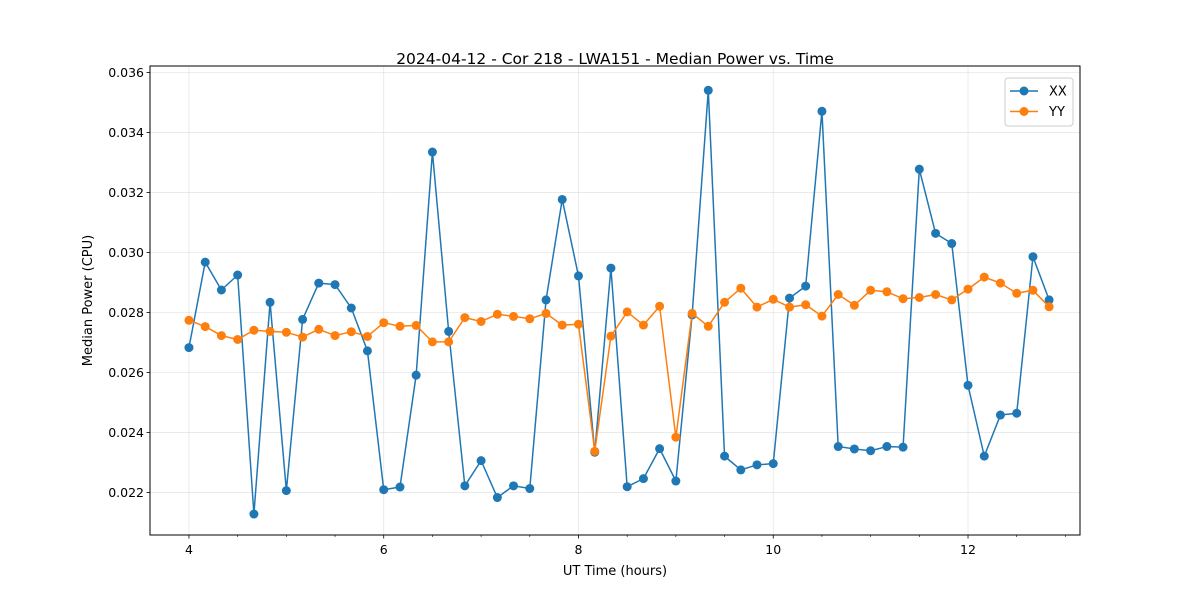  Describe the element at coordinates (129, 282) in the screenshot. I see `y-axis-ticks: 0.022 0.024 0.026 0.028 0.030 0.032 0.034 0.036` at that location.